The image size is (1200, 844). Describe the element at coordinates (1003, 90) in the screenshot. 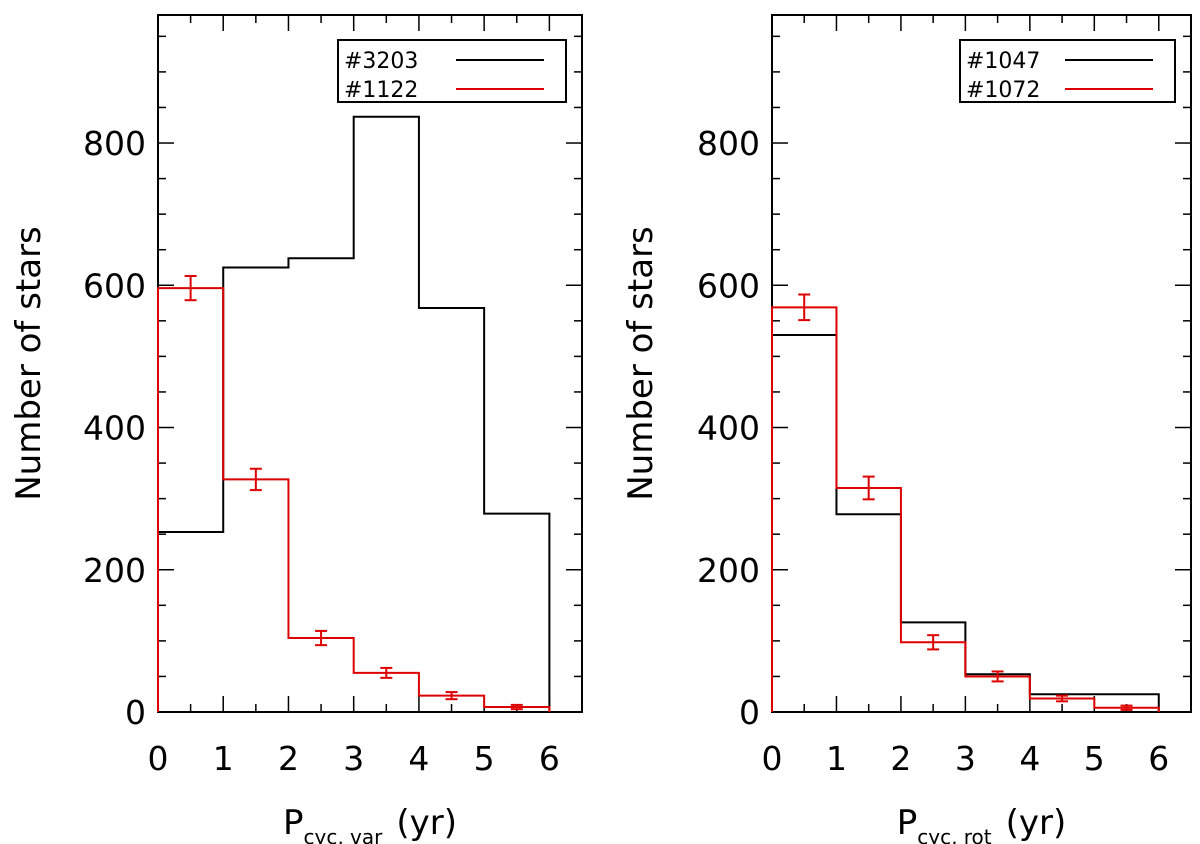

I see `legend-label: #1072` at that location.